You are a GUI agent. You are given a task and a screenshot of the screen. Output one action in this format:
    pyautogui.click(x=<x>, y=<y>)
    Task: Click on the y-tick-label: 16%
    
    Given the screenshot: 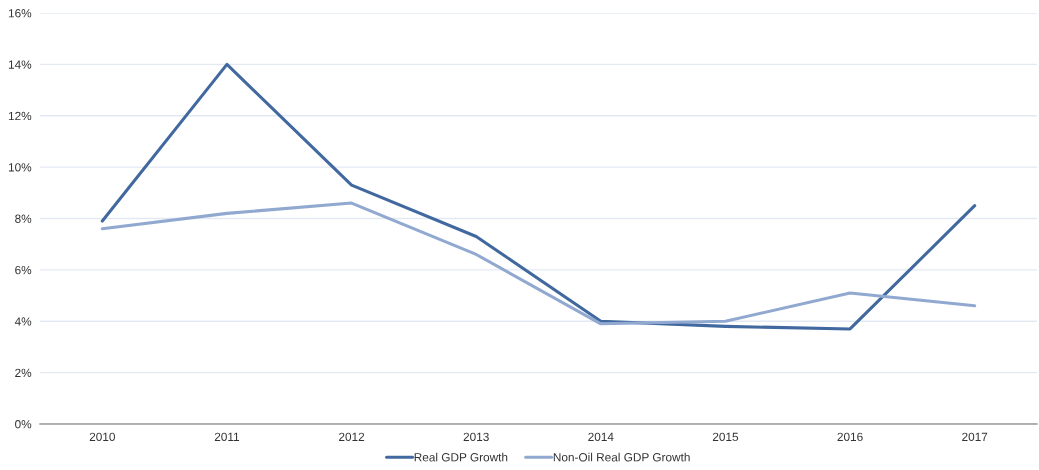 What is the action you would take?
    pyautogui.click(x=20, y=13)
    